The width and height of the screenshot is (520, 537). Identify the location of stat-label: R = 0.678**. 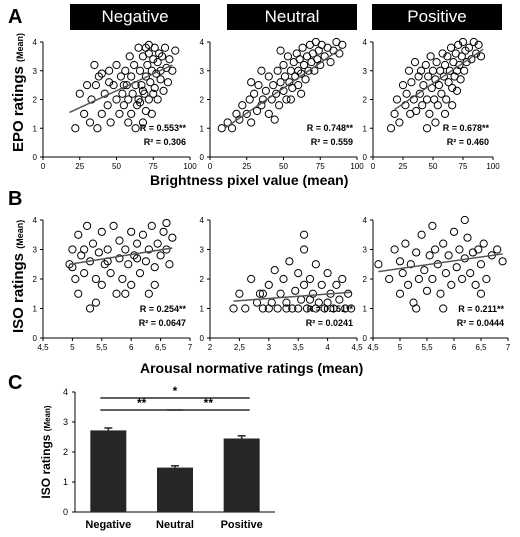
(466, 128).